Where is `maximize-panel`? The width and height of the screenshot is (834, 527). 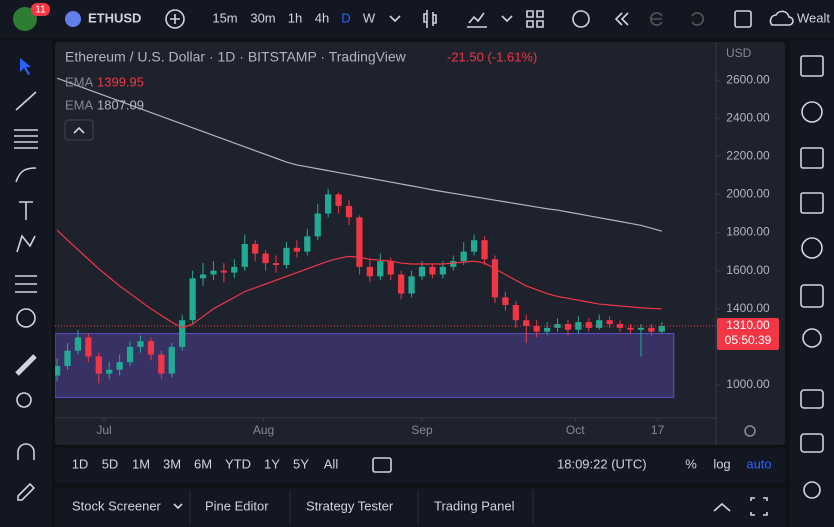
maximize-panel is located at coordinates (759, 506).